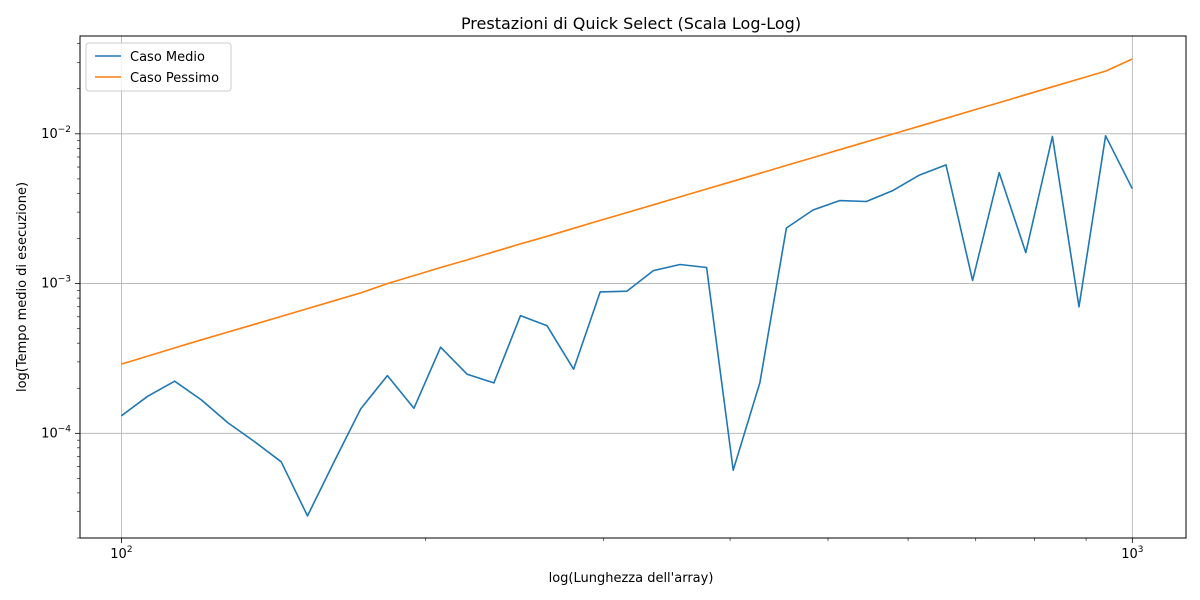 This screenshot has width=1200, height=600. I want to click on y-tick-label: 10⁻³, so click(56, 283).